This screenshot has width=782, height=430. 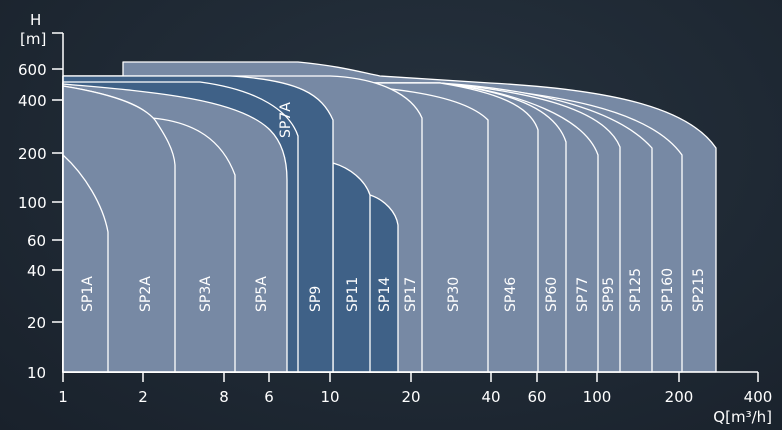 I want to click on y-tick-label: 200, so click(x=32, y=154).